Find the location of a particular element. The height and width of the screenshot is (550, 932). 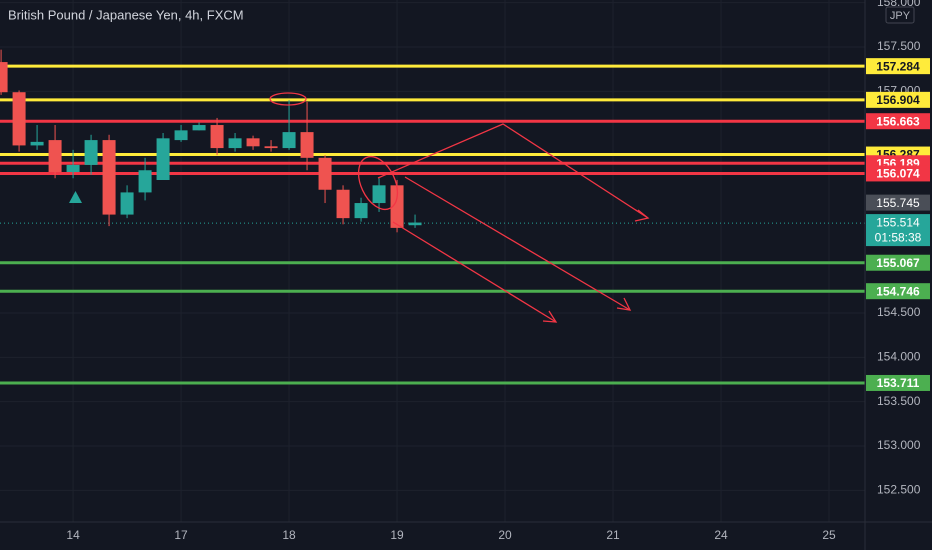

marker-price-box is located at coordinates (898, 202).